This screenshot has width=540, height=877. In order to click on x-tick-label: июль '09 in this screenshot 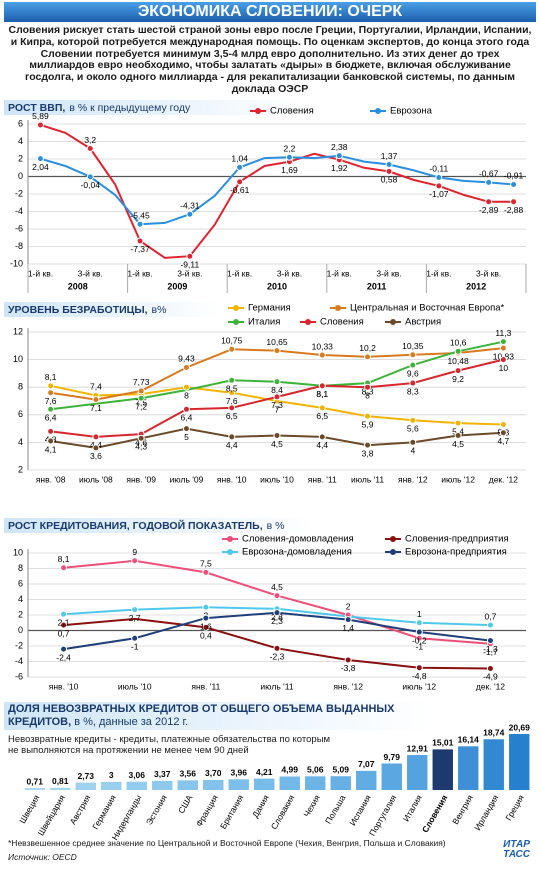, I will do `click(187, 479)`.